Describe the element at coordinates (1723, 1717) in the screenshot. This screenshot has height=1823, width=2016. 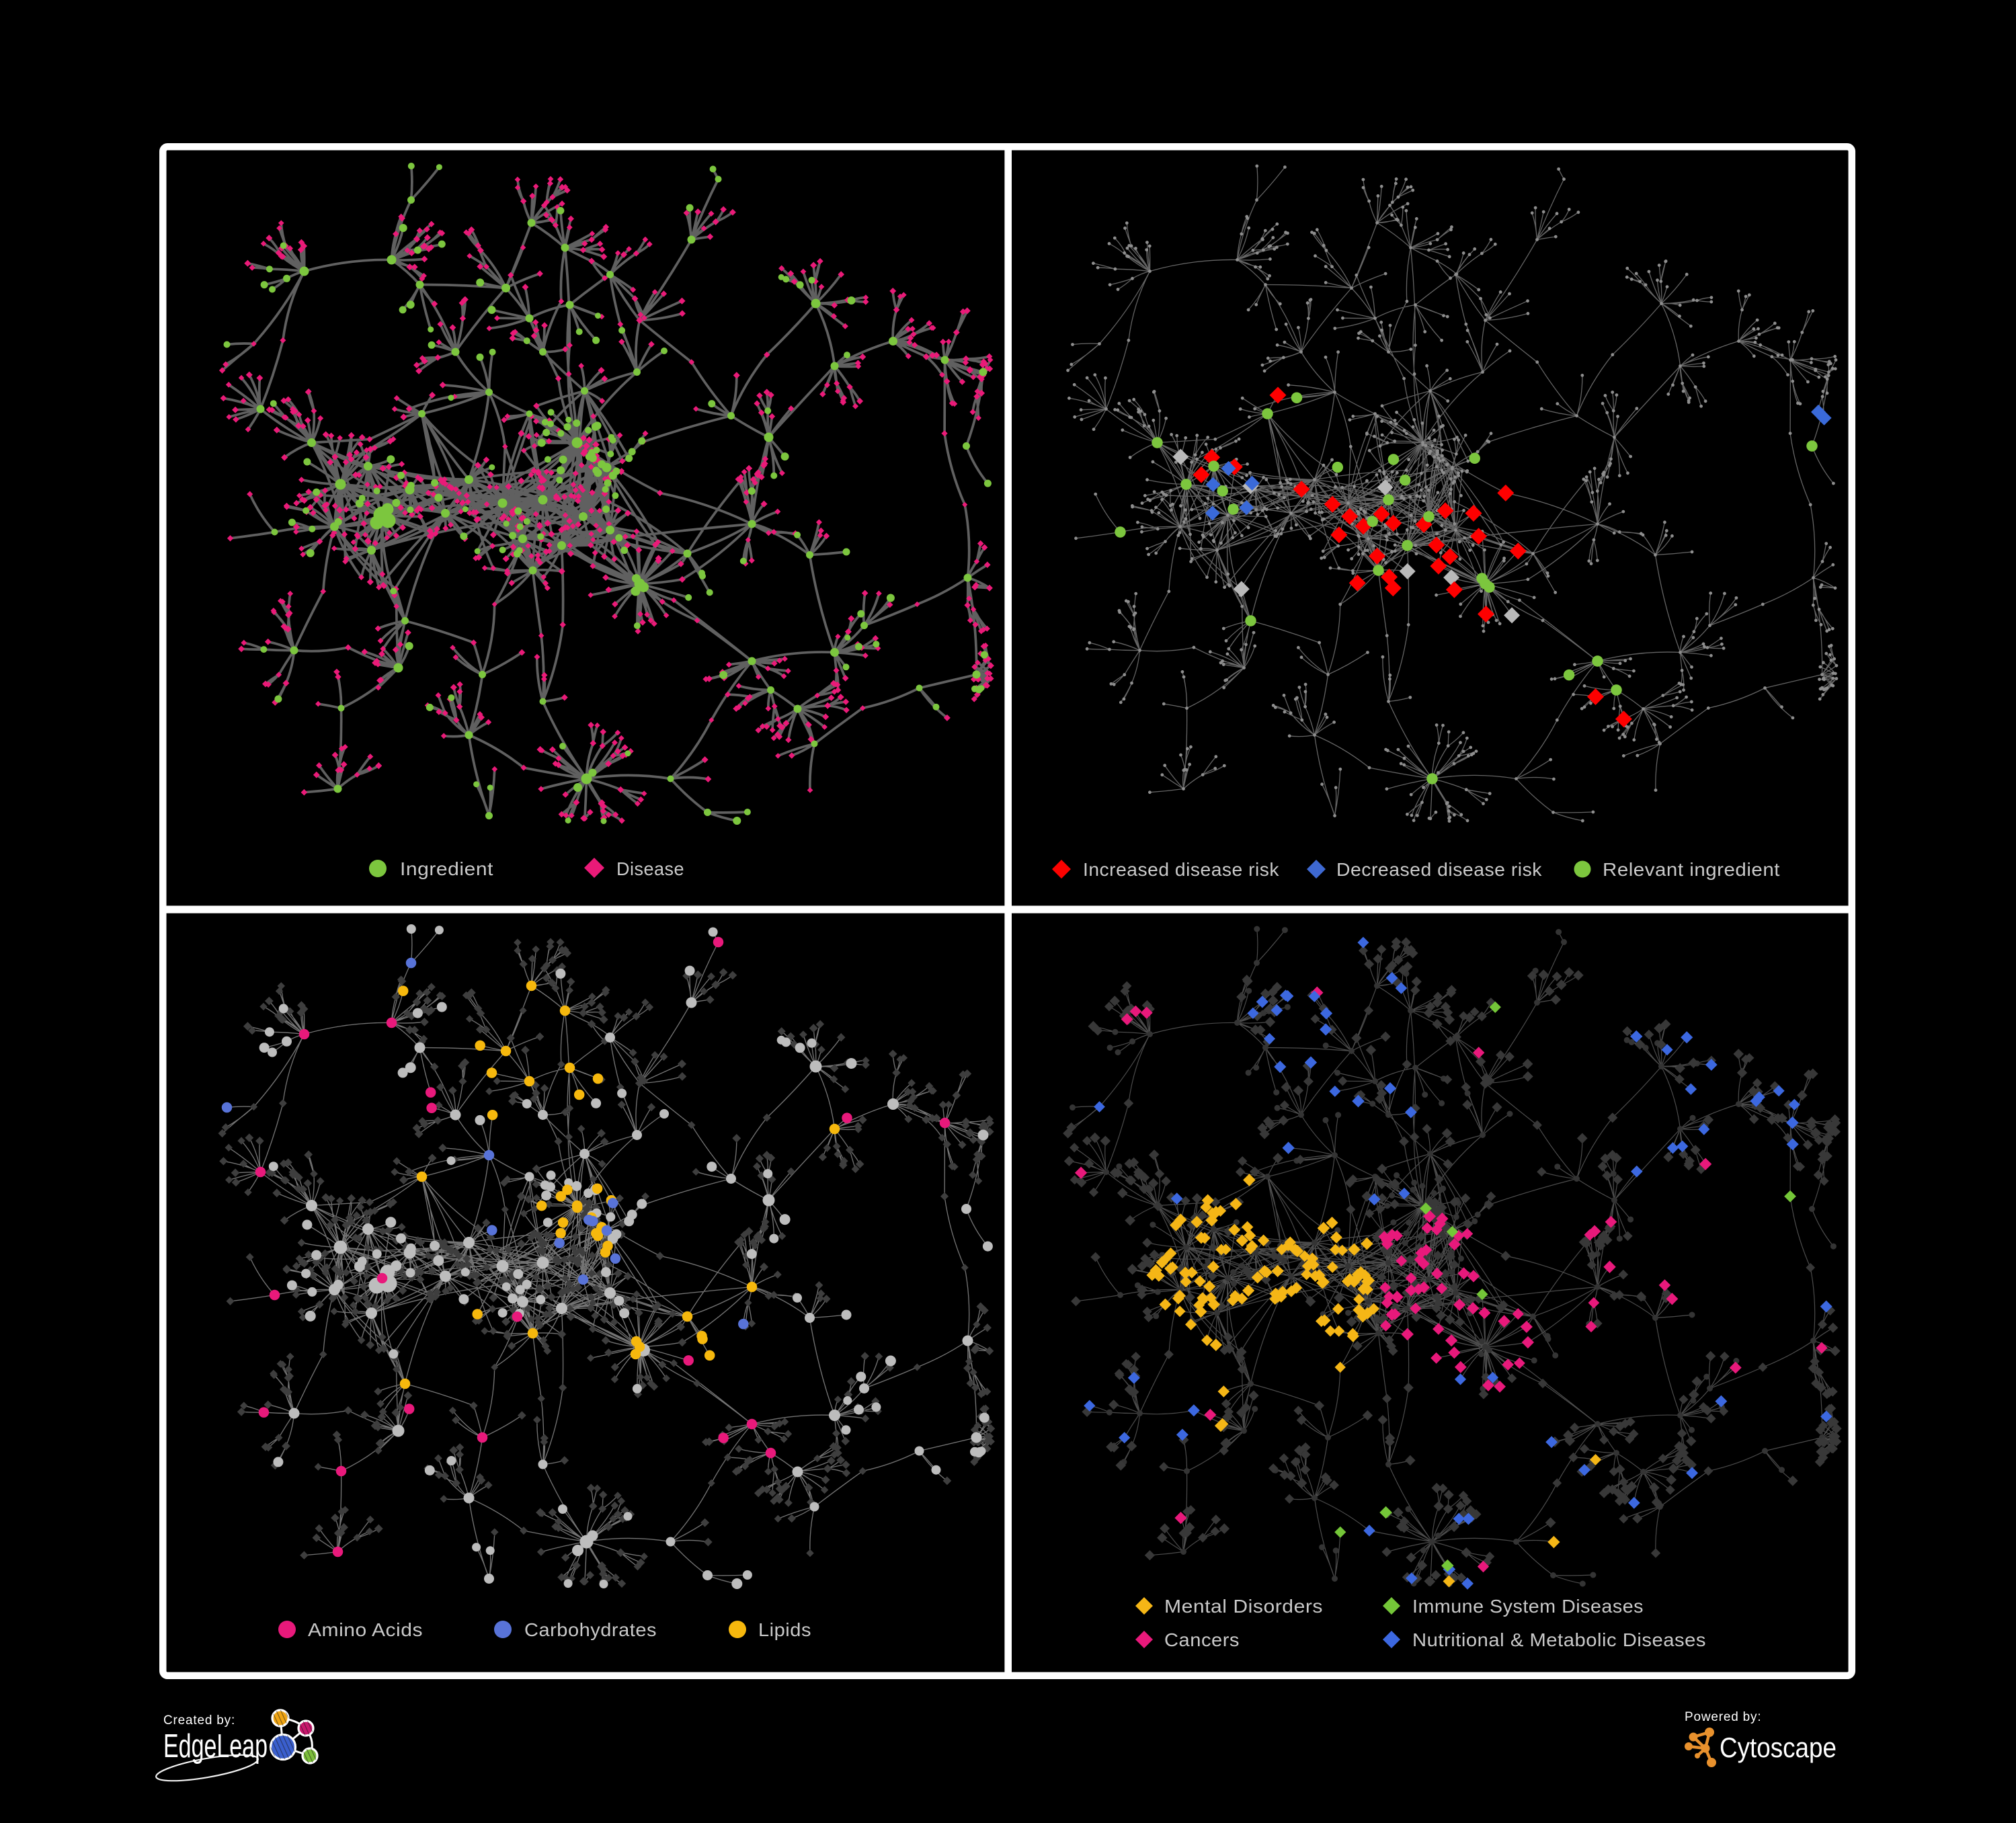
I see `svg-text: Powered by:` at that location.